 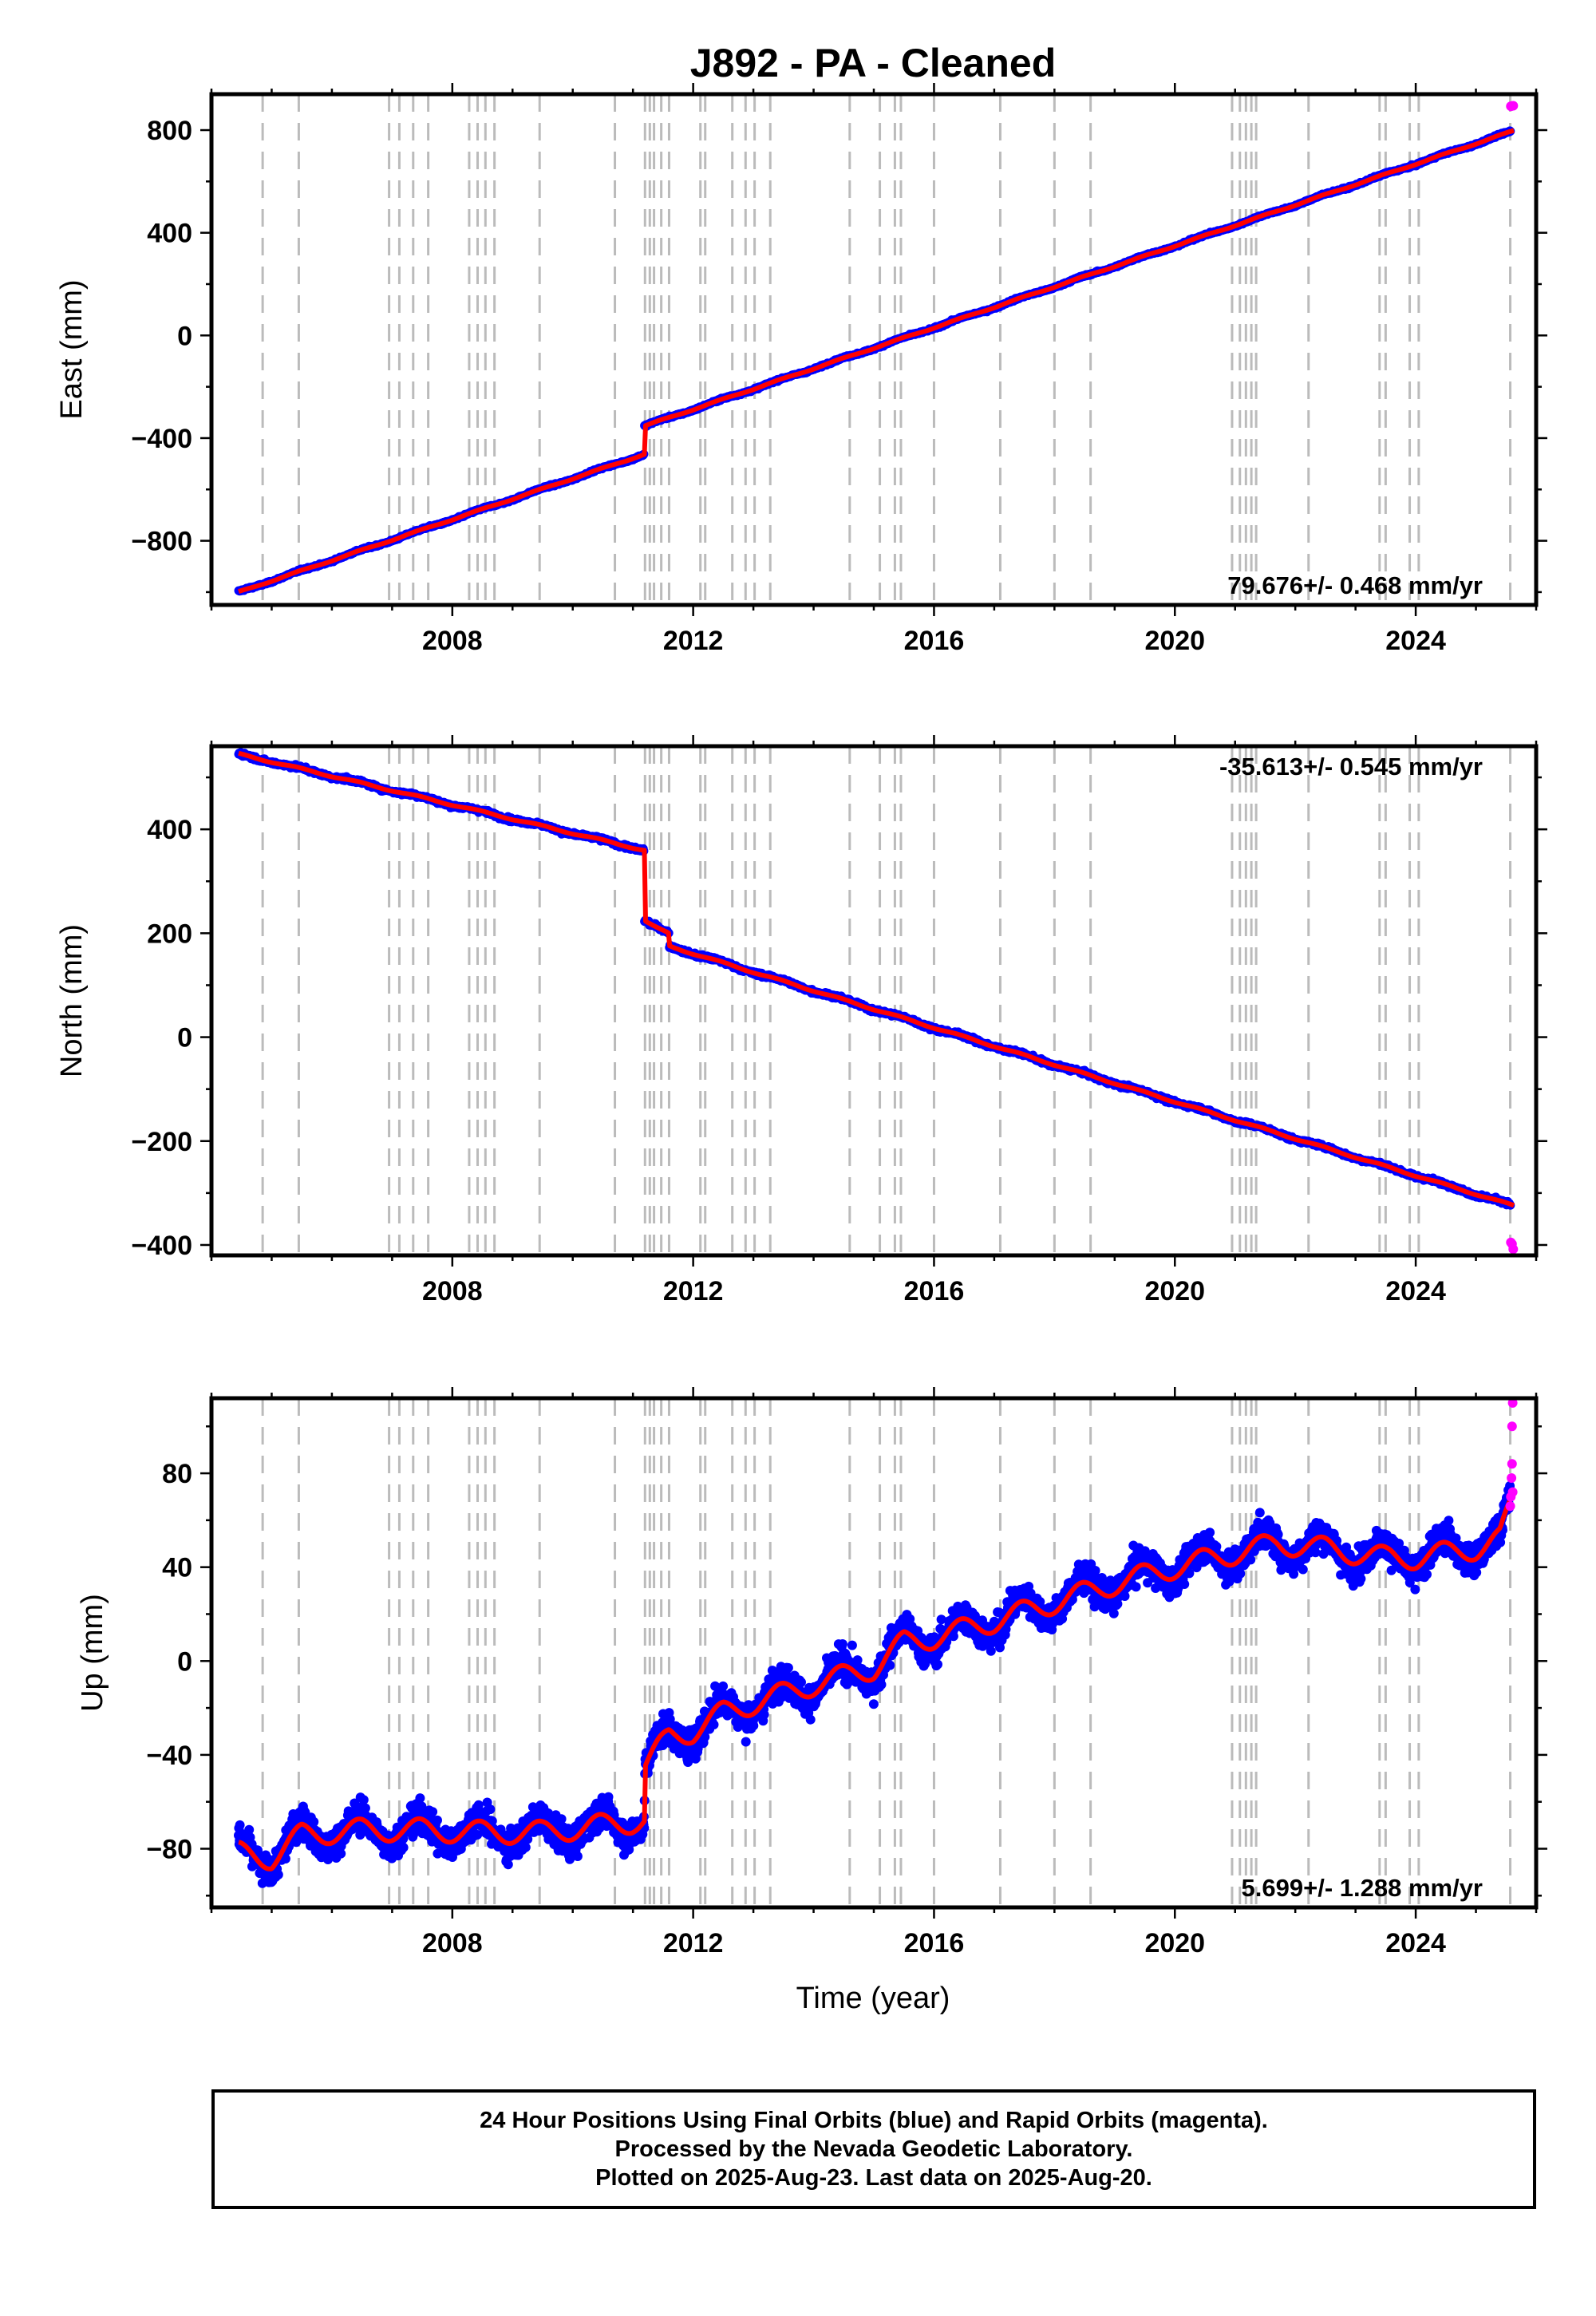 I want to click on north-x-tick-label: 2020, so click(x=1174, y=1291).